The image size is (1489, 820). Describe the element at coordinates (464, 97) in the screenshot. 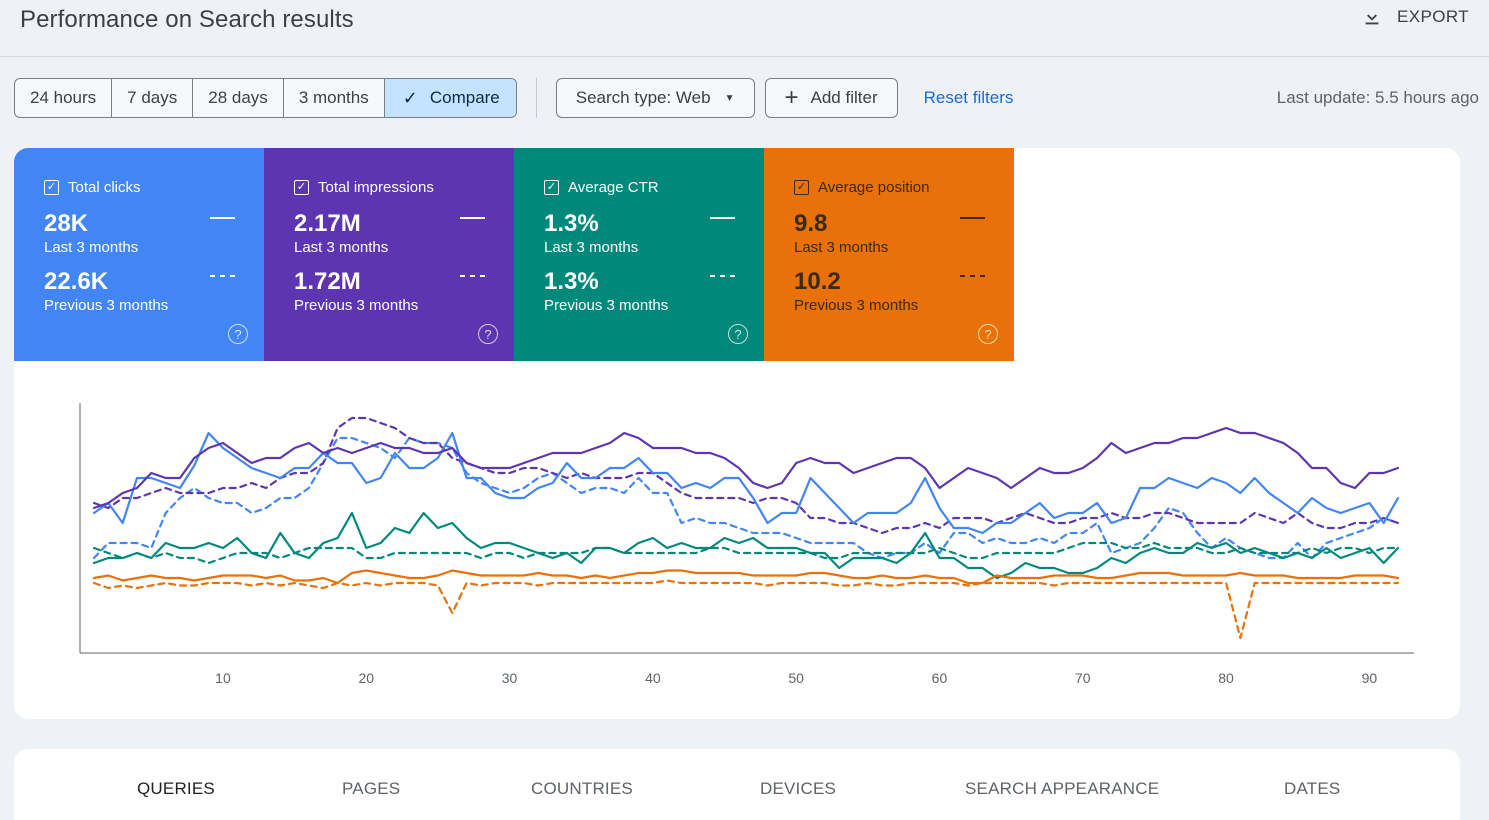

I see `compare-label: Compare` at that location.